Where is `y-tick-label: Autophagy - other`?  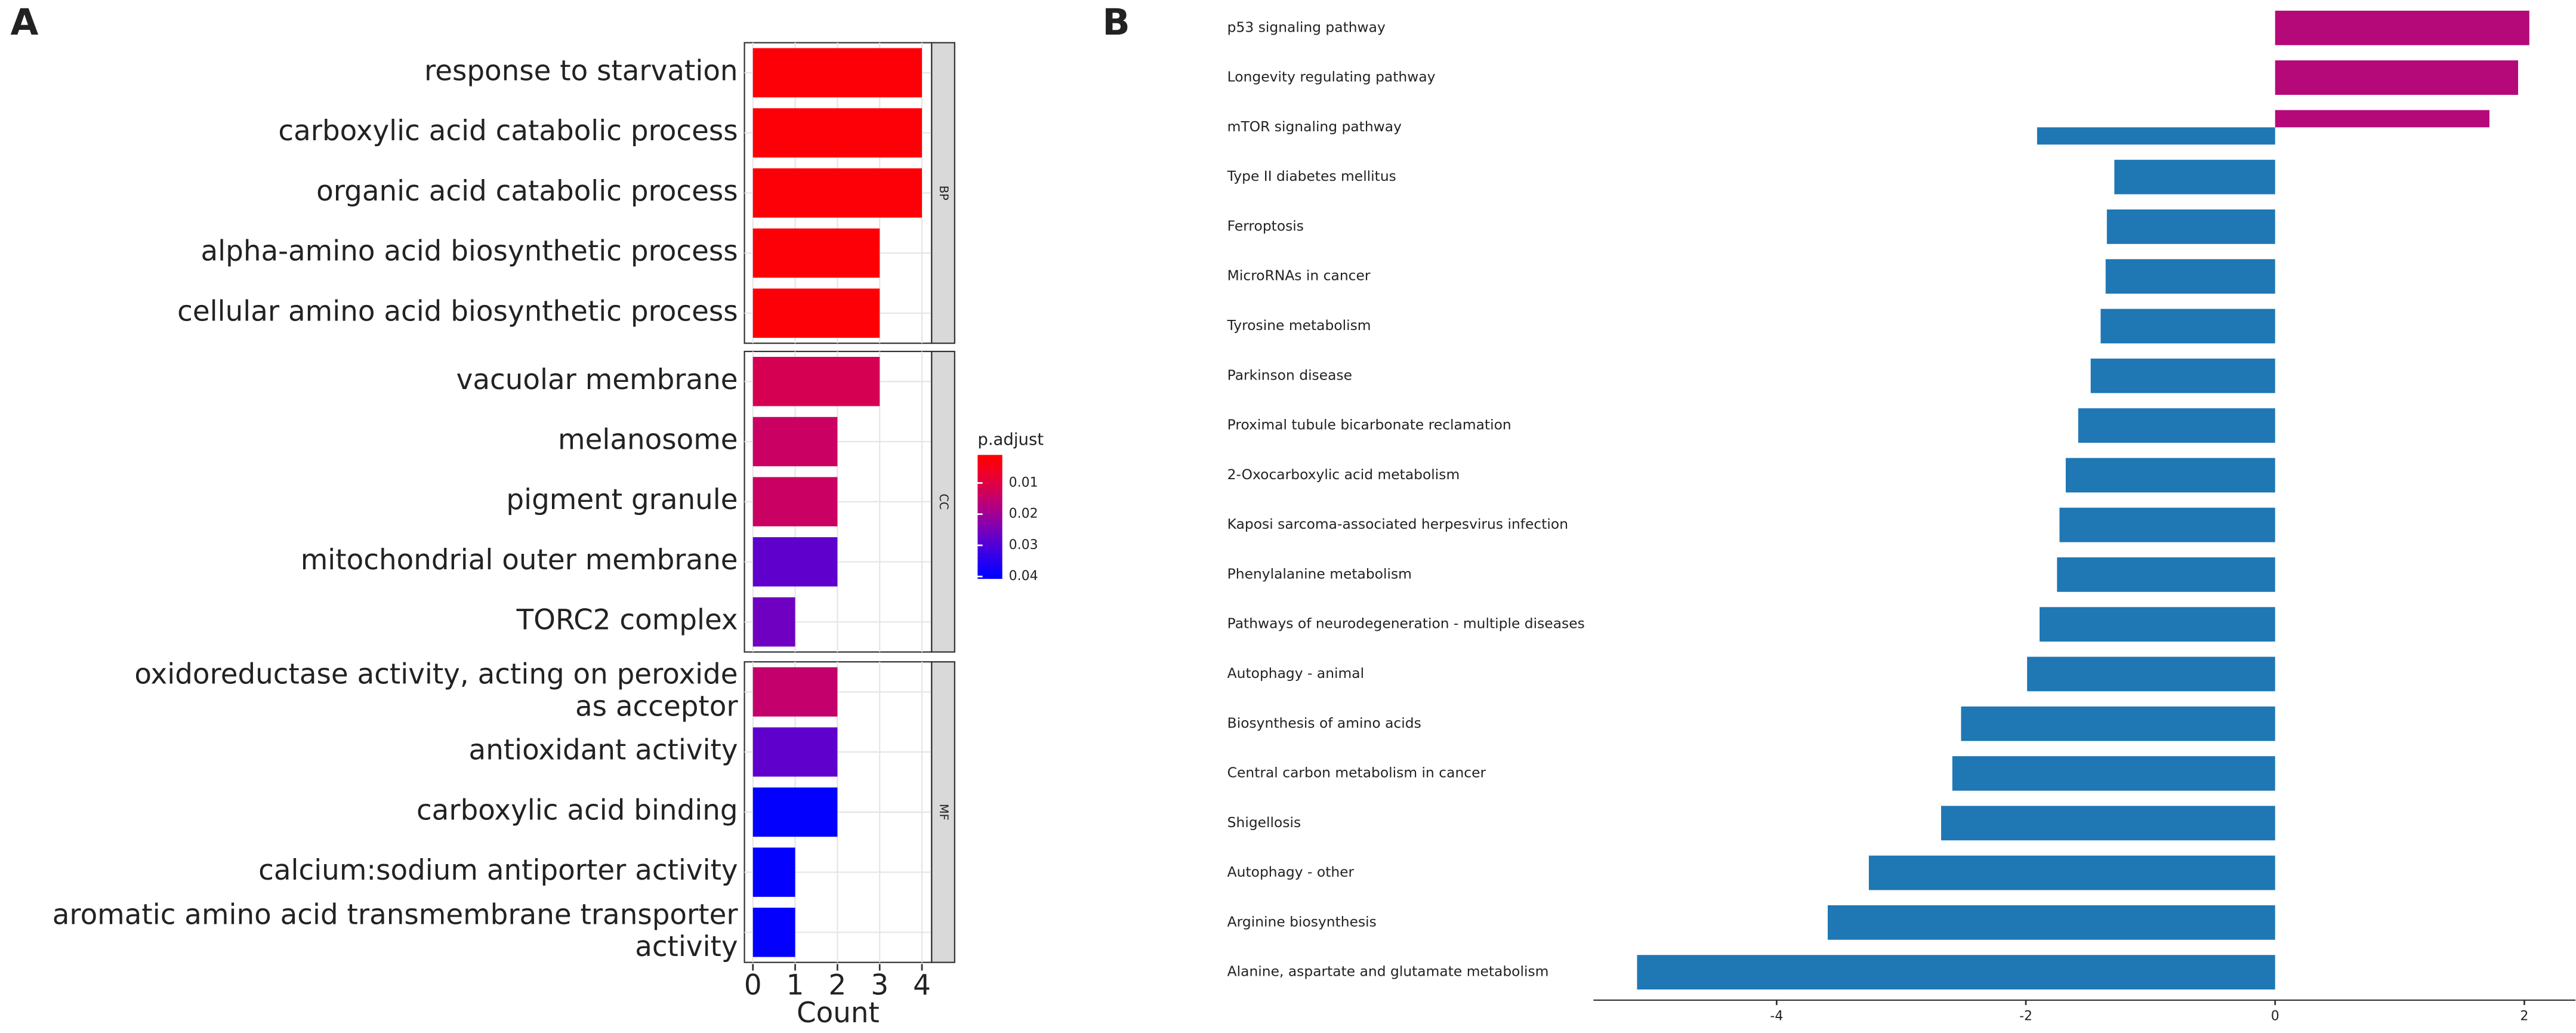 y-tick-label: Autophagy - other is located at coordinates (1291, 872).